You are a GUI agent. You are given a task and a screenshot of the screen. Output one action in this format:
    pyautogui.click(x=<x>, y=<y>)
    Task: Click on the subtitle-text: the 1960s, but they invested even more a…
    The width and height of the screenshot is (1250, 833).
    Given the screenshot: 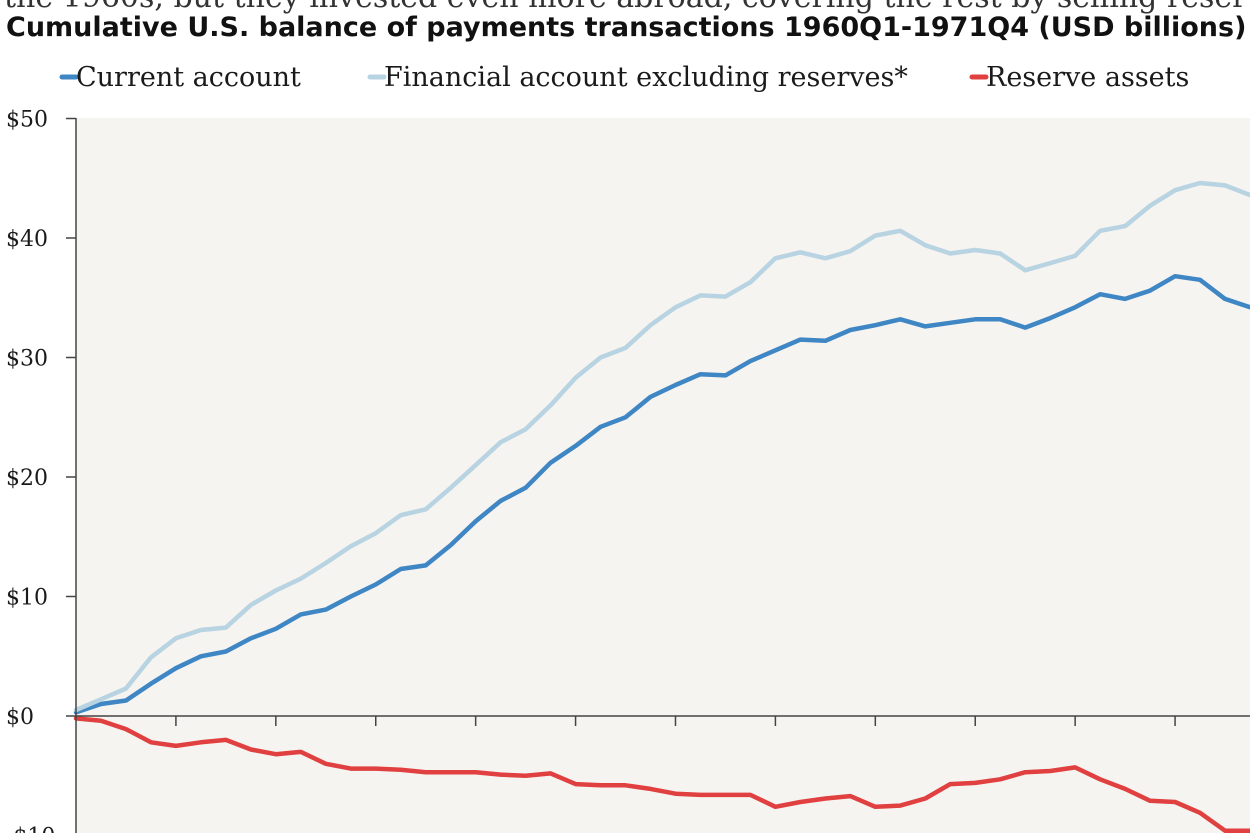 What is the action you would take?
    pyautogui.click(x=624, y=7)
    